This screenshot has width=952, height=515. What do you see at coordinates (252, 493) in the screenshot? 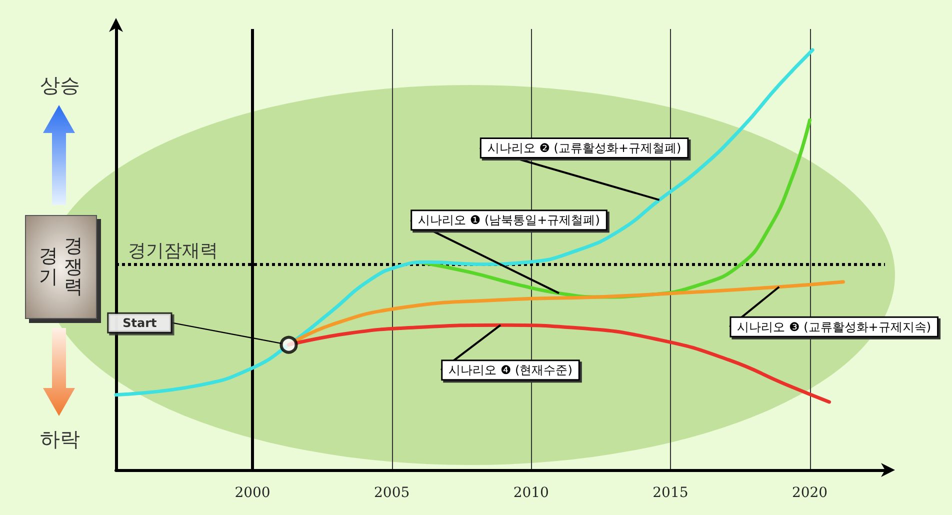
I see `x-tick-label: 2000` at bounding box center [252, 493].